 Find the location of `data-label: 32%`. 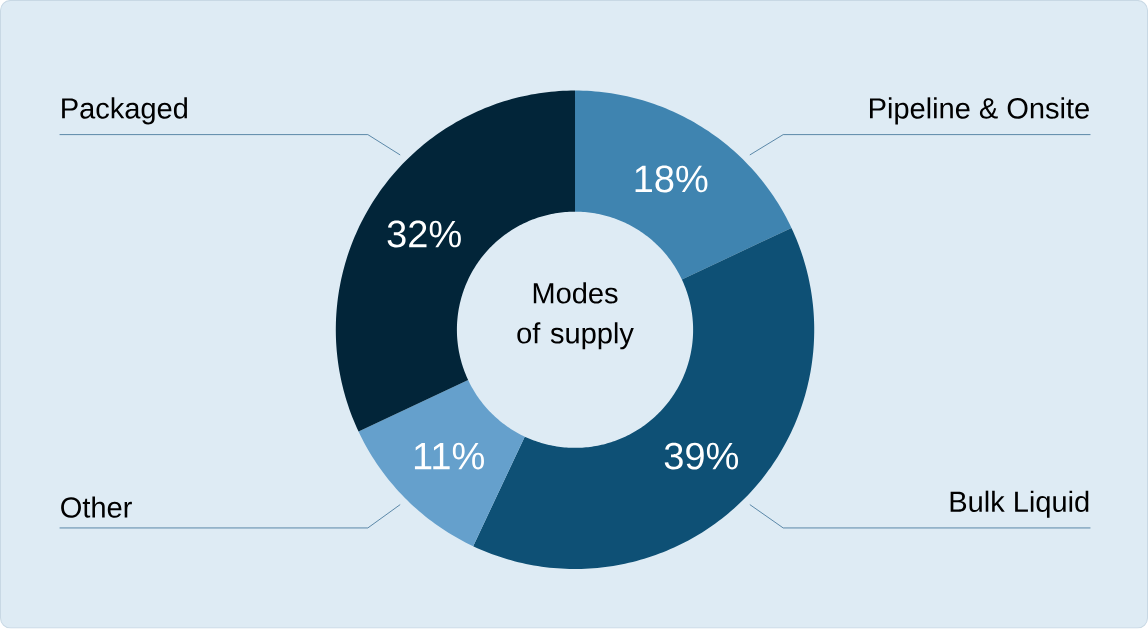

data-label: 32% is located at coordinates (424, 234).